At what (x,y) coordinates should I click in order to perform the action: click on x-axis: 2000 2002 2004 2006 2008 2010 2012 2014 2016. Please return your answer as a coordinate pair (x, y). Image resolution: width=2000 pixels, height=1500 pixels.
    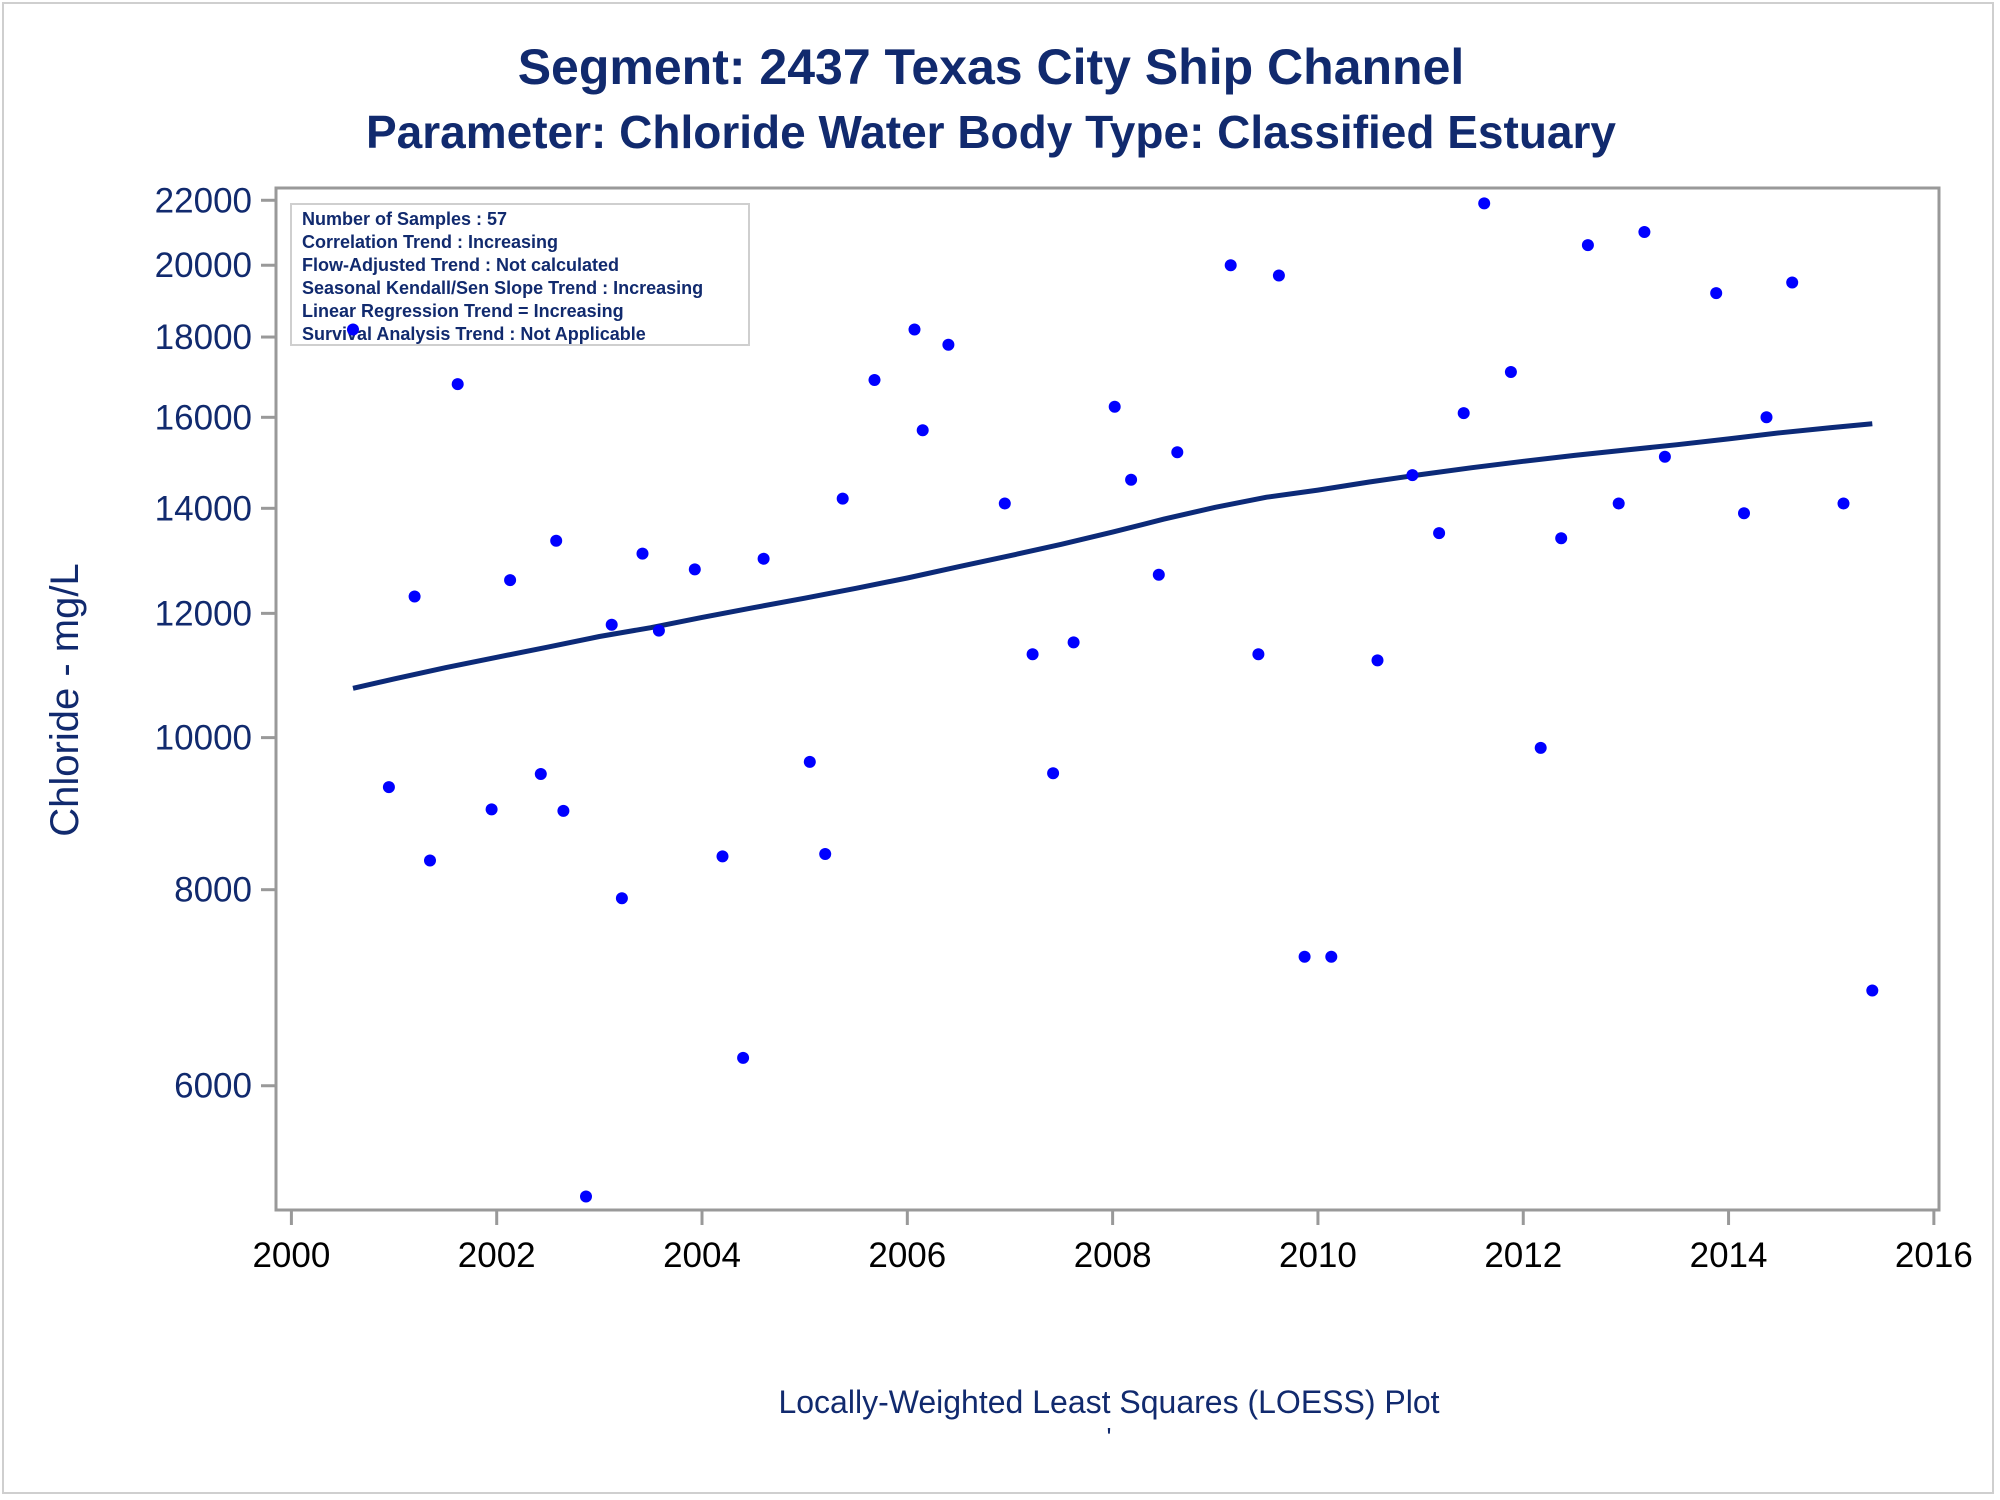
    Looking at the image, I should click on (1112, 1242).